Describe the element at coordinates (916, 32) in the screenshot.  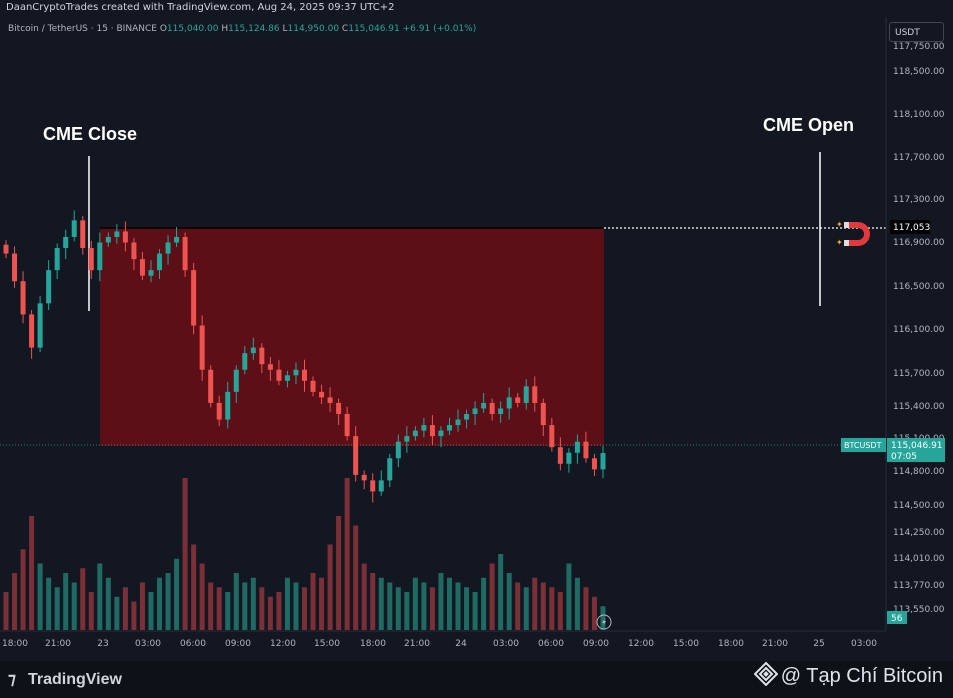
I see `currency-button: USDT` at that location.